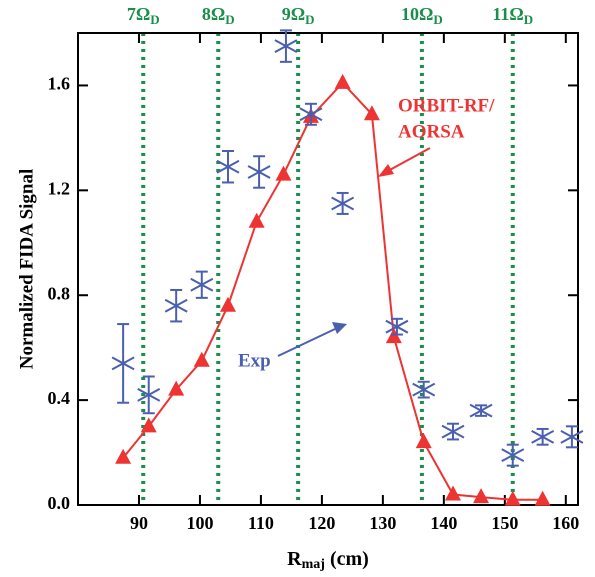 This screenshot has height=577, width=595. I want to click on harmonic-label: 8ΩD, so click(218, 15).